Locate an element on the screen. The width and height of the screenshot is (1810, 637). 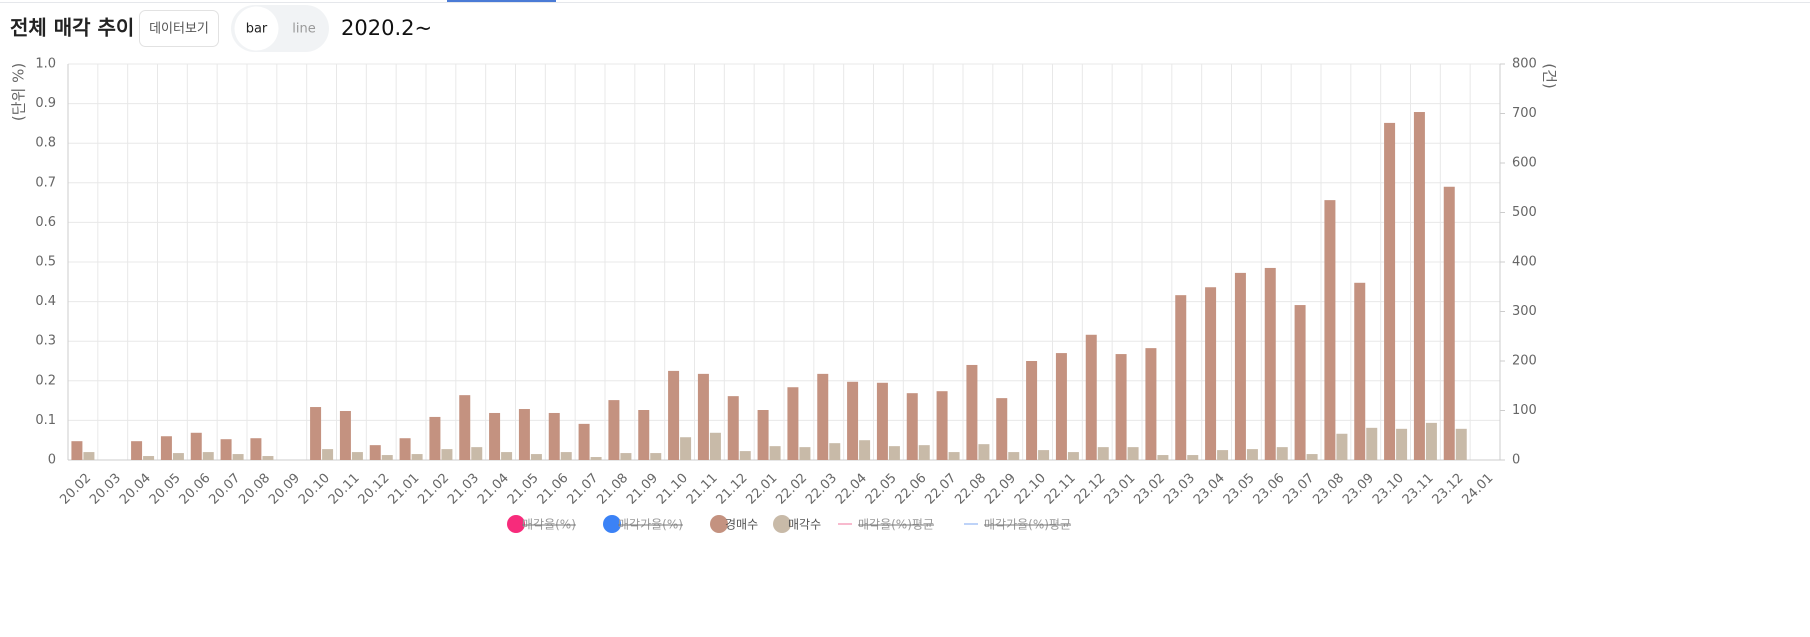
y-tick-label: 0.7 is located at coordinates (45, 182).